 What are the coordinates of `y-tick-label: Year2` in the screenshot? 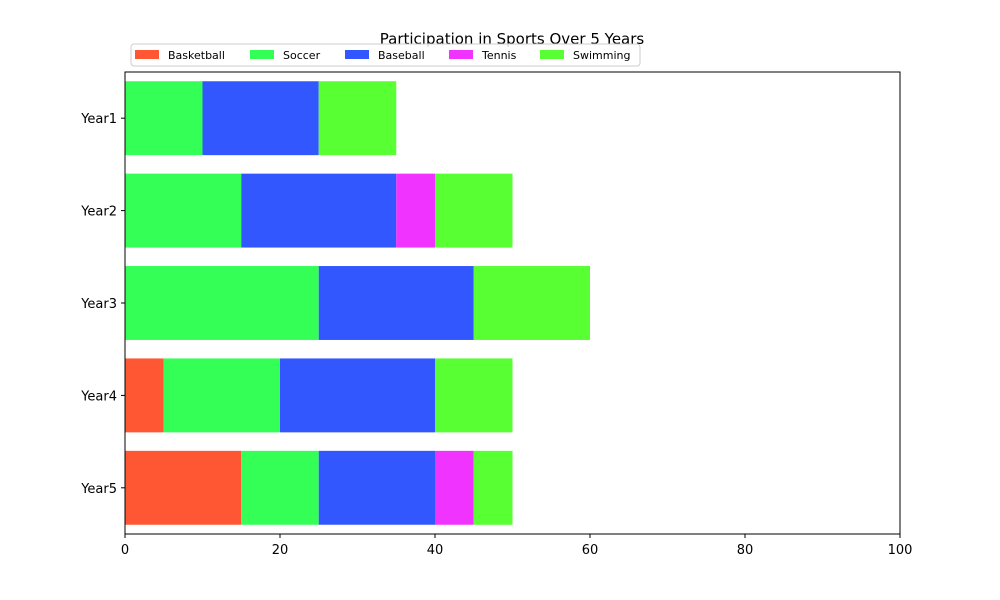 It's located at (98, 212).